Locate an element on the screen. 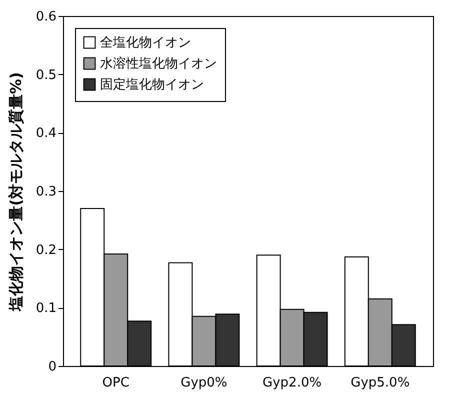  x-tick-label: Gyp5.0% is located at coordinates (380, 383).